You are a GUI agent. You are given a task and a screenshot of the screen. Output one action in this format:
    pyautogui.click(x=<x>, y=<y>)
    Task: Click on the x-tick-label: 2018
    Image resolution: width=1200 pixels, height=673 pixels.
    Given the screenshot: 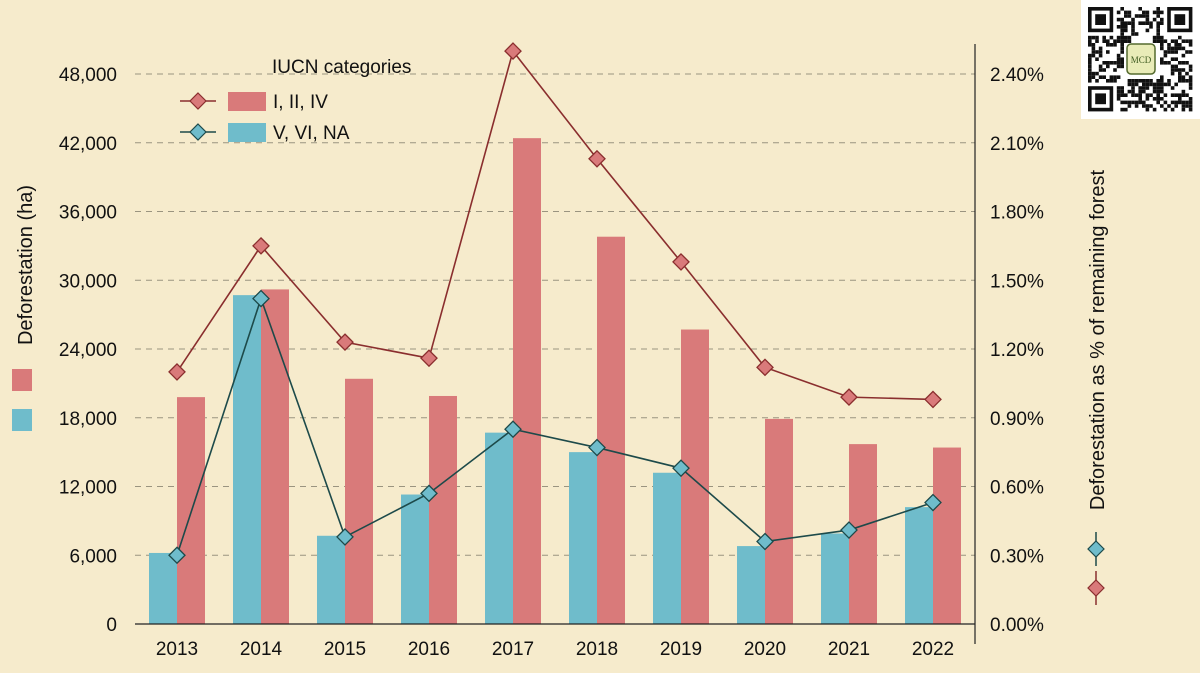 What is the action you would take?
    pyautogui.click(x=597, y=649)
    